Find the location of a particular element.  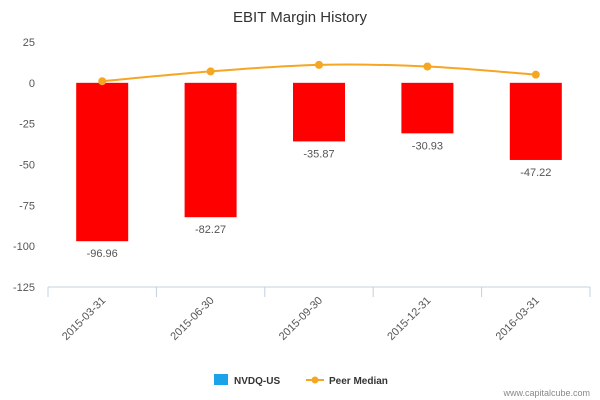

legend: NVDQ-US Peer Median is located at coordinates (301, 380).